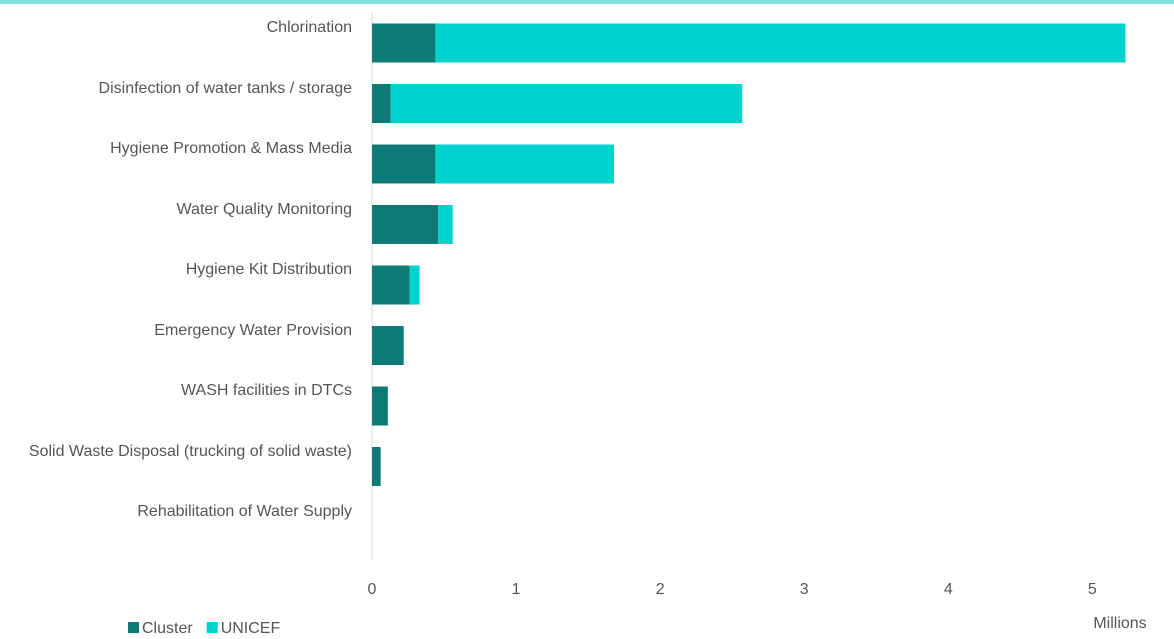  What do you see at coordinates (264, 209) in the screenshot?
I see `category-label: Water Quality Monitoring` at bounding box center [264, 209].